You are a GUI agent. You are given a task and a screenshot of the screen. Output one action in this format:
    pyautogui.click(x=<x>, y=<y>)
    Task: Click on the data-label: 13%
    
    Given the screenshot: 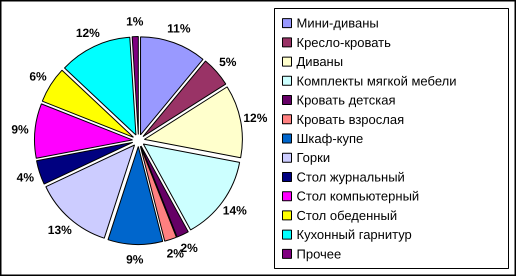 What is the action you would take?
    pyautogui.click(x=60, y=229)
    